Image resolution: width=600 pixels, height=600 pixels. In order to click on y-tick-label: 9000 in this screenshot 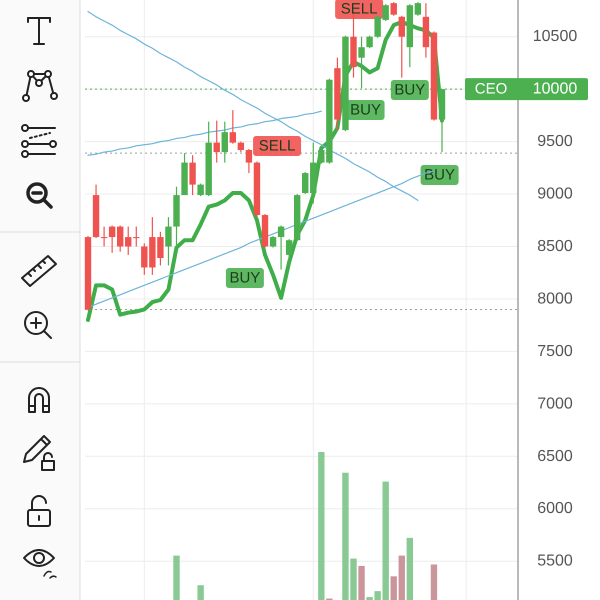, I will do `click(555, 194)`.